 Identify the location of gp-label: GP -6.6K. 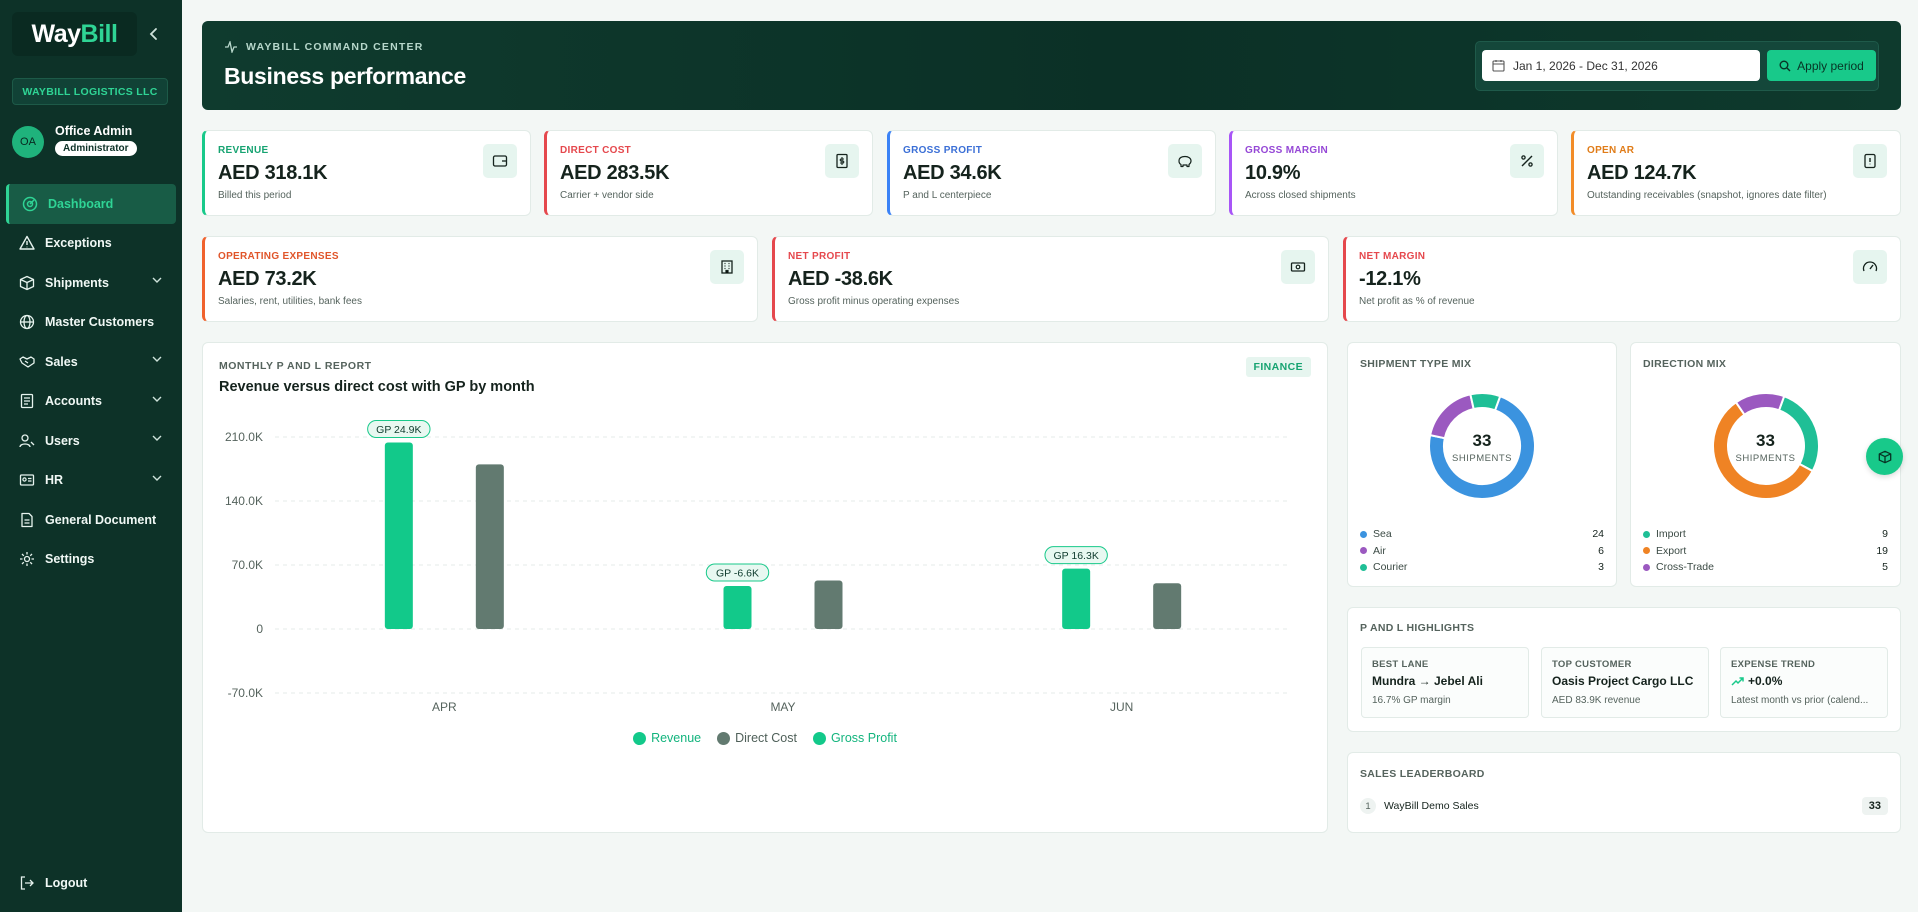
(737, 574).